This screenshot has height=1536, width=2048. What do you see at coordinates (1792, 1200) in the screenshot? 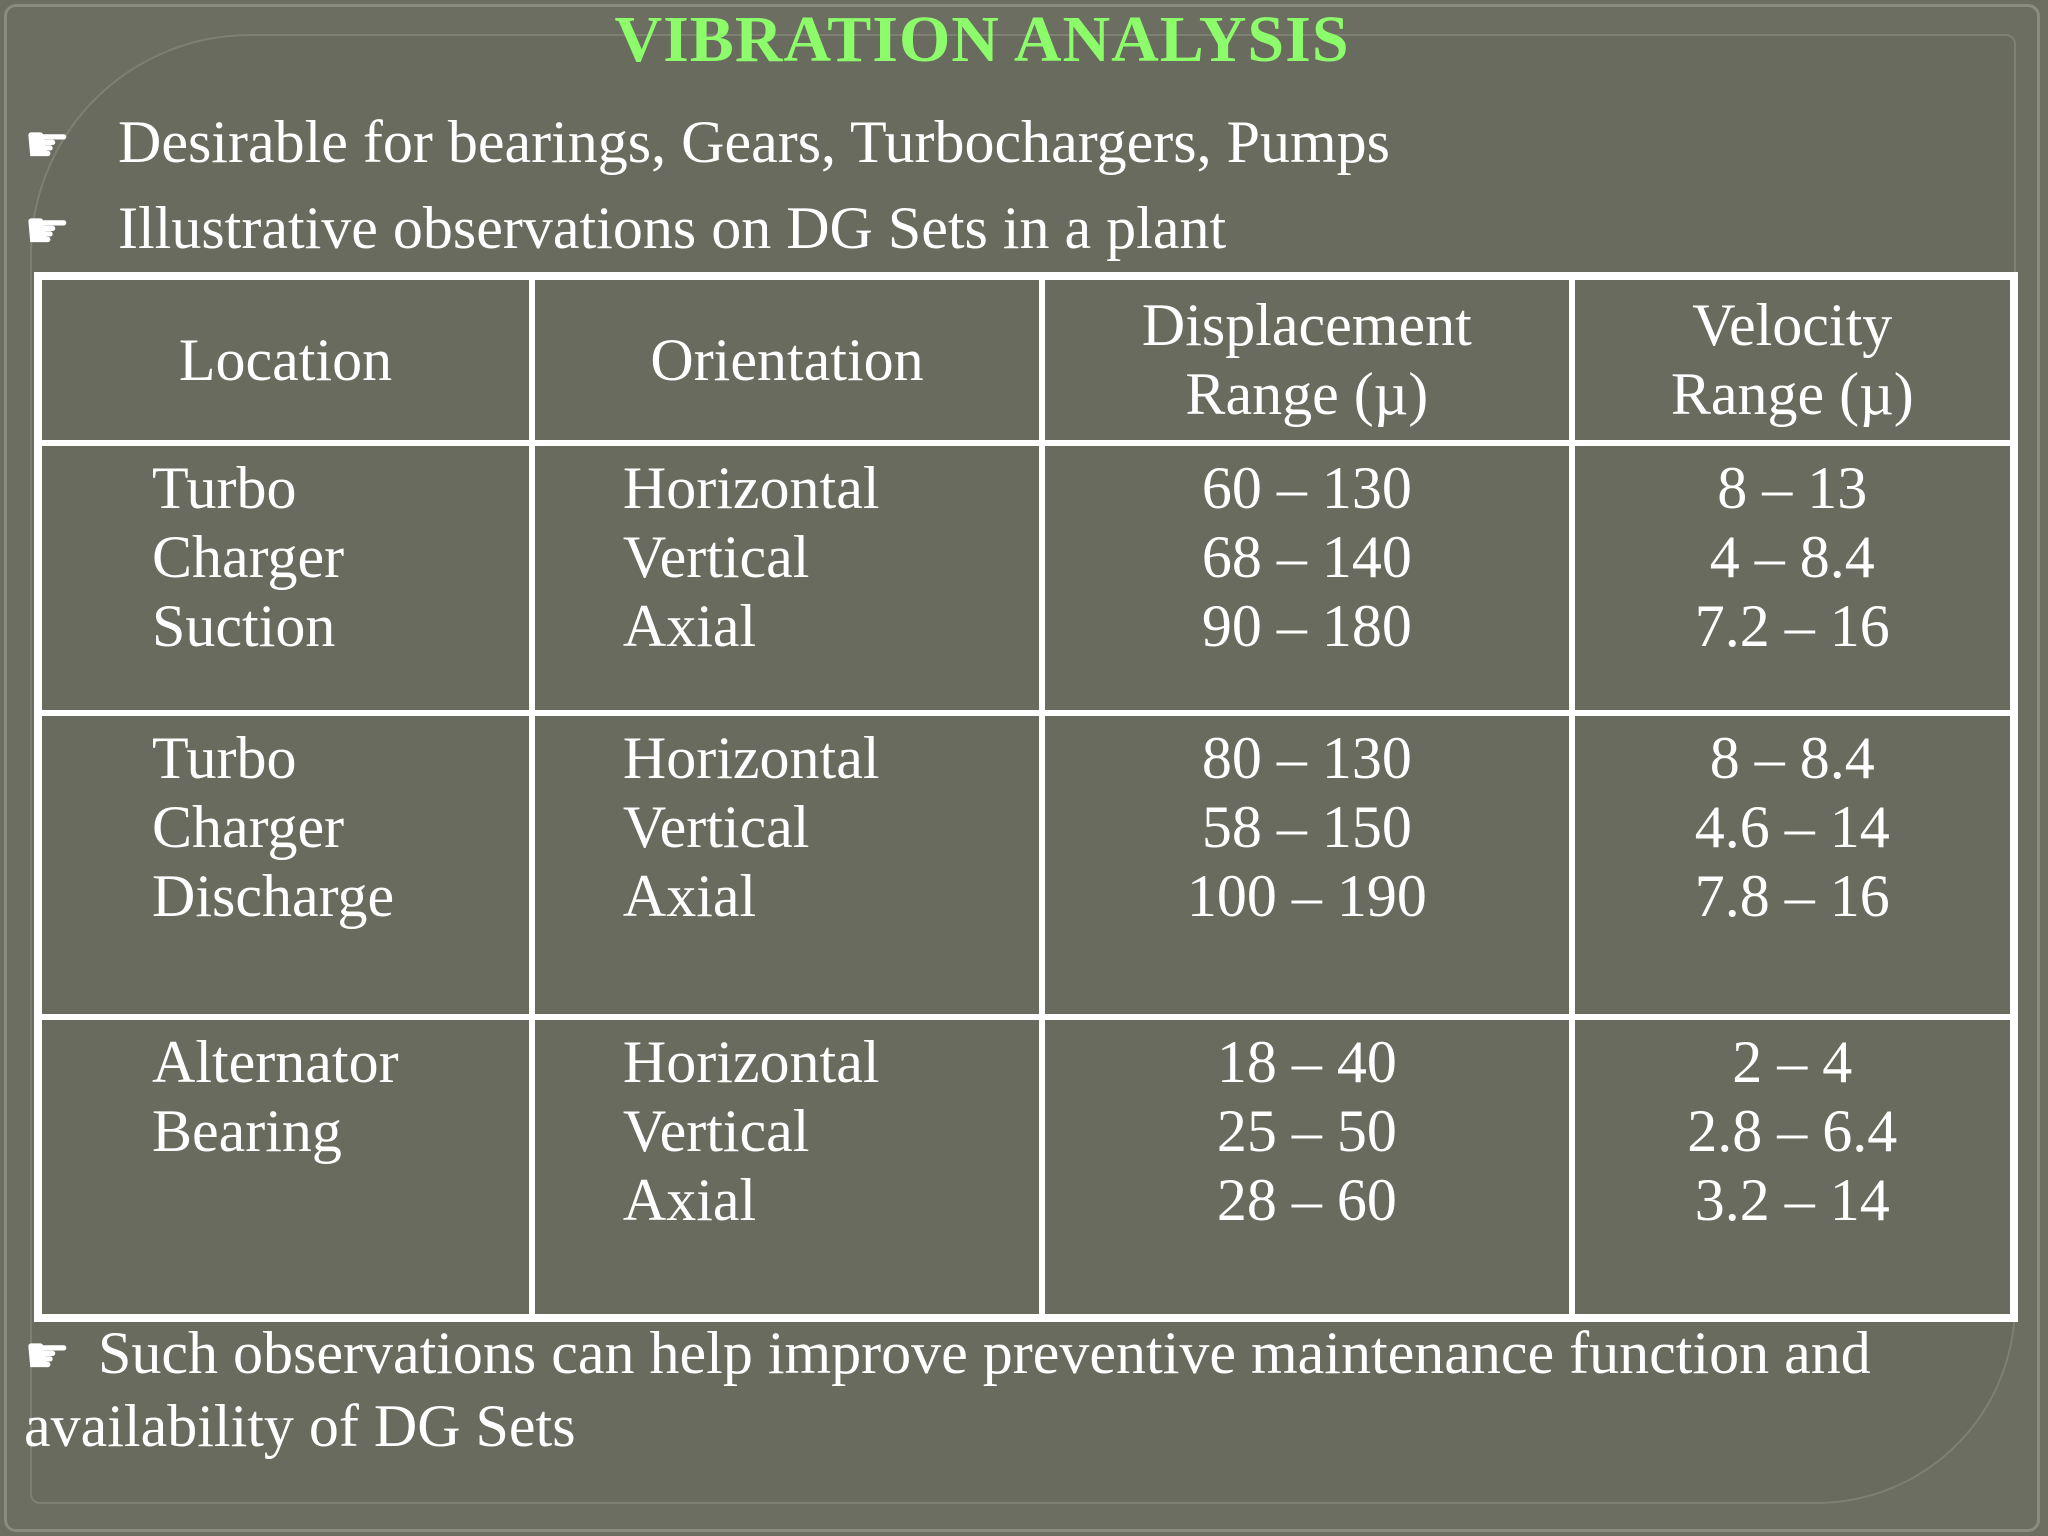
I see `cell-text: 3.2 – 14` at bounding box center [1792, 1200].